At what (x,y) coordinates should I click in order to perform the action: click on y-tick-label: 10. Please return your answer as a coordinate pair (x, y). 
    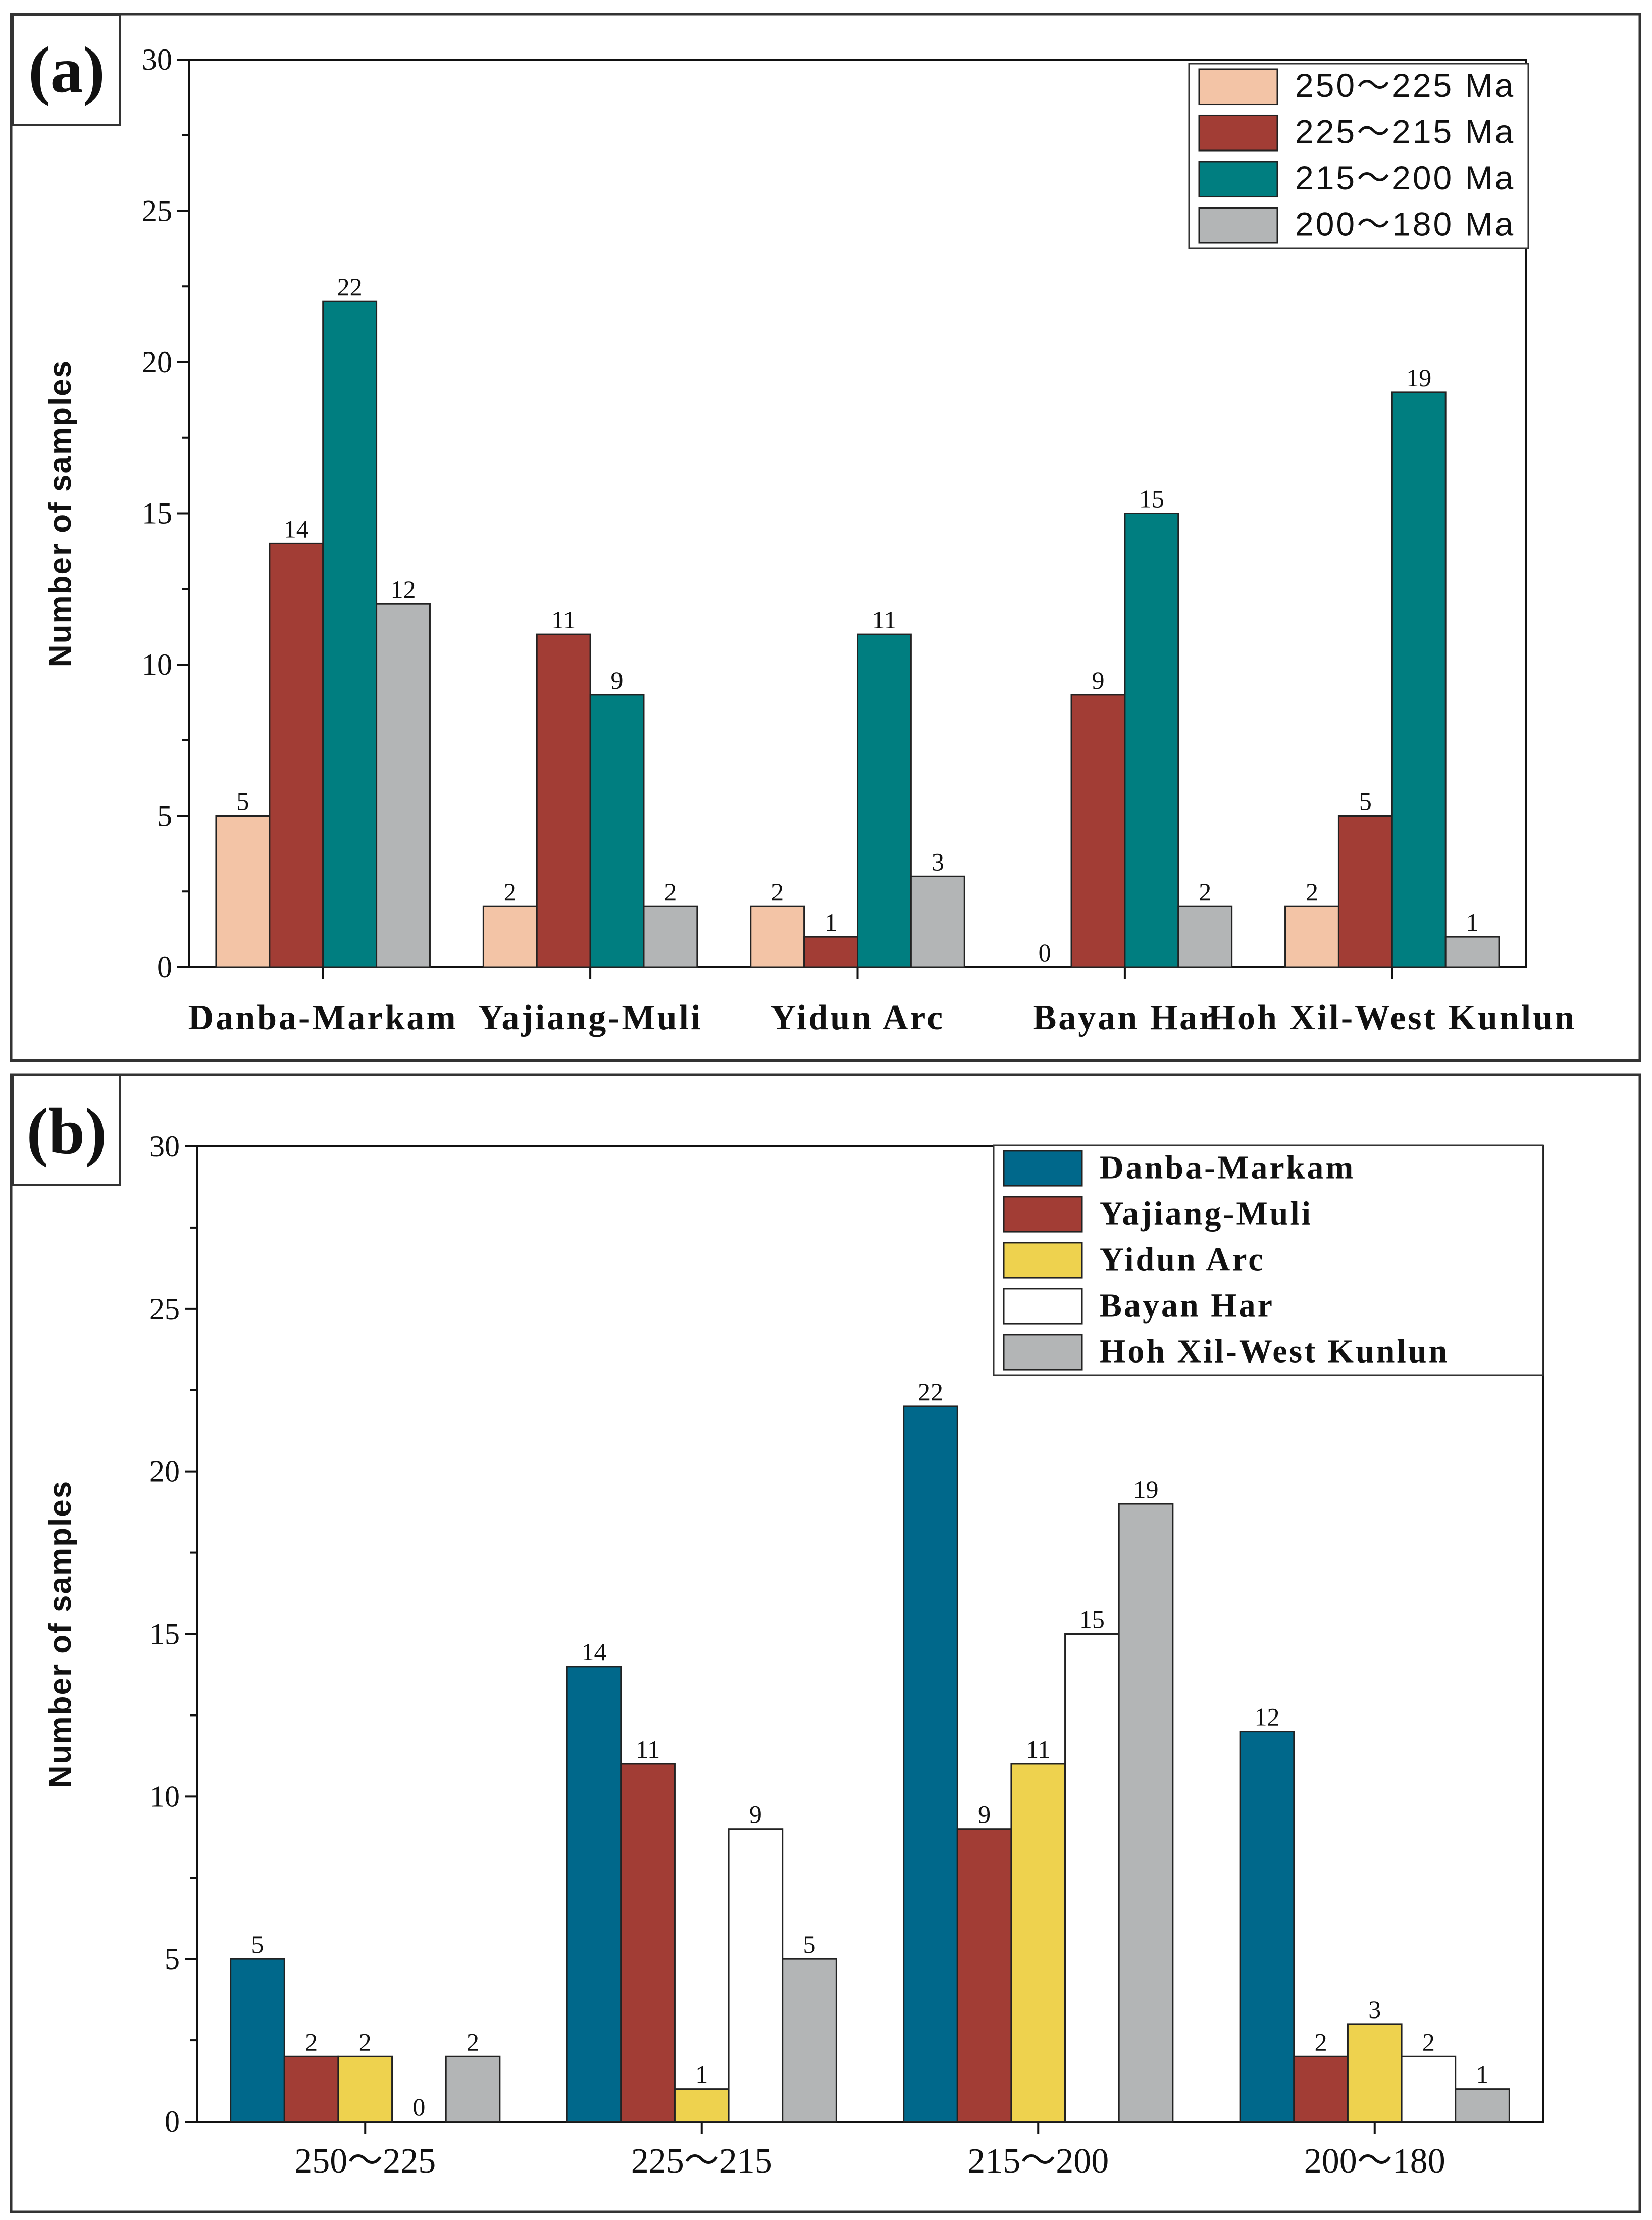
    Looking at the image, I should click on (164, 1797).